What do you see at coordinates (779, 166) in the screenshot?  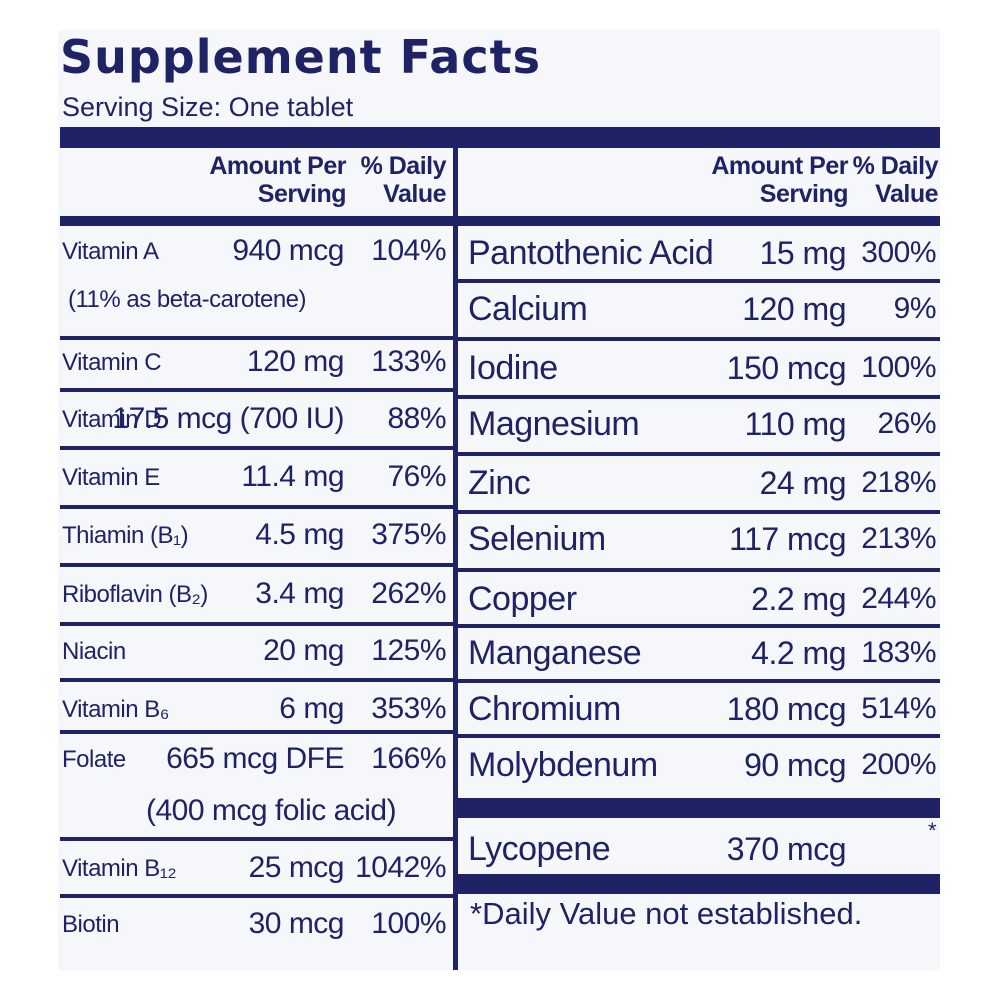 I see `amount-header-line1: Amount Per` at bounding box center [779, 166].